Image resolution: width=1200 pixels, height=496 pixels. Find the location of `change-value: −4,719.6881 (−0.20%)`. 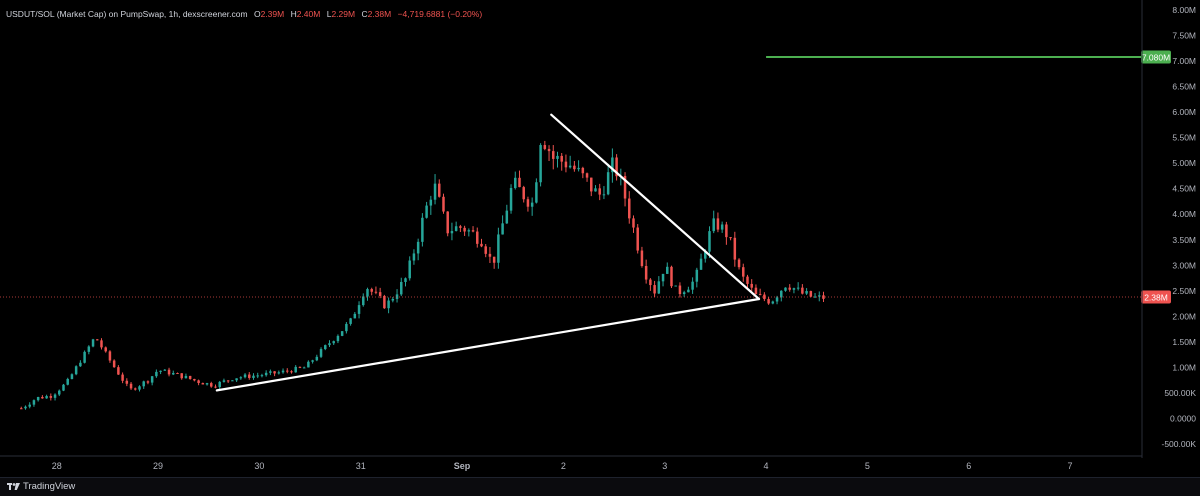

change-value: −4,719.6881 (−0.20%) is located at coordinates (440, 14).